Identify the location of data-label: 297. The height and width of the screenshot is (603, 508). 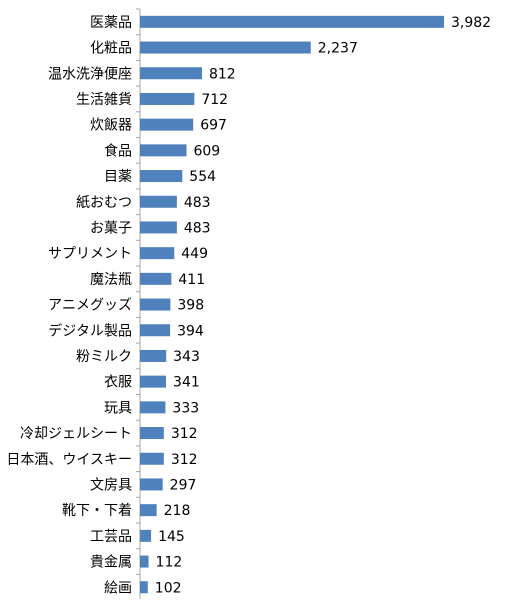
(183, 485).